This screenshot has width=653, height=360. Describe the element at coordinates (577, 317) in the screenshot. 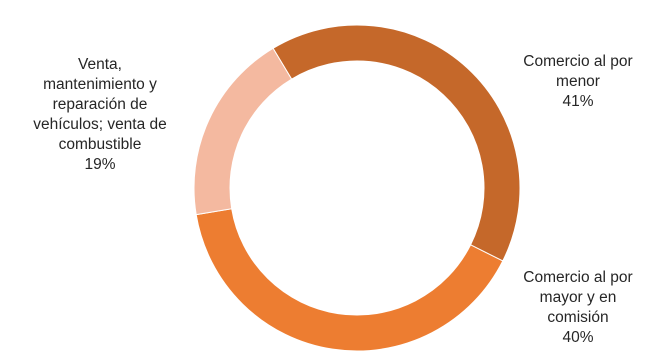

I see `slice-label-line: comisión` at that location.